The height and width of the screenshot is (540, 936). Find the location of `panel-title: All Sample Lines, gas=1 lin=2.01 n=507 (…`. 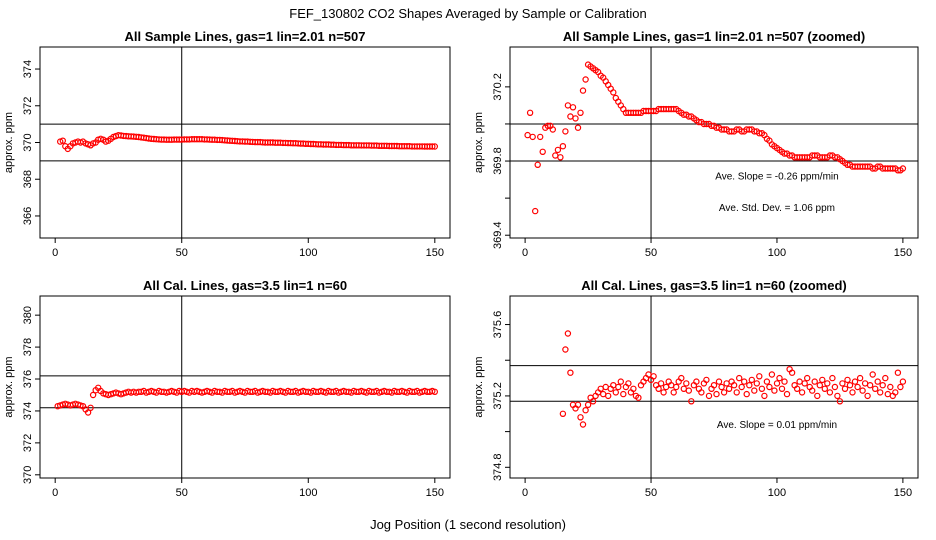

panel-title: All Sample Lines, gas=1 lin=2.01 n=507 (… is located at coordinates (714, 36).